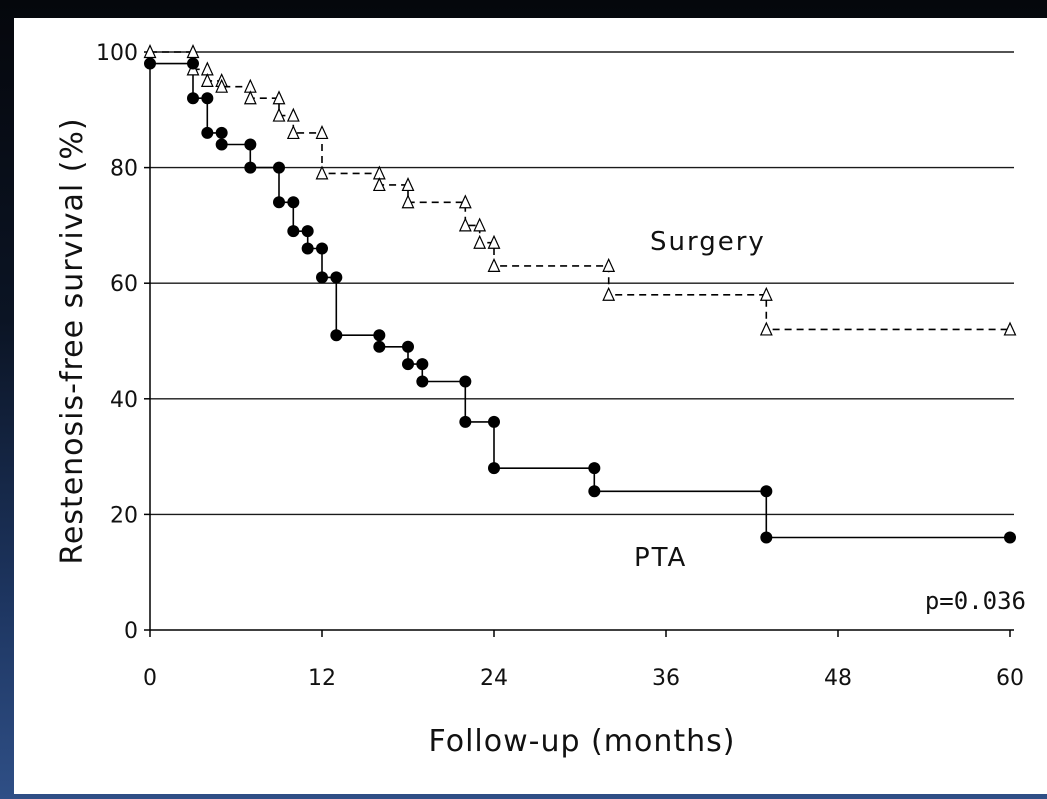 The width and height of the screenshot is (1047, 799). What do you see at coordinates (124, 284) in the screenshot?
I see `y-tick-label: 60` at bounding box center [124, 284].